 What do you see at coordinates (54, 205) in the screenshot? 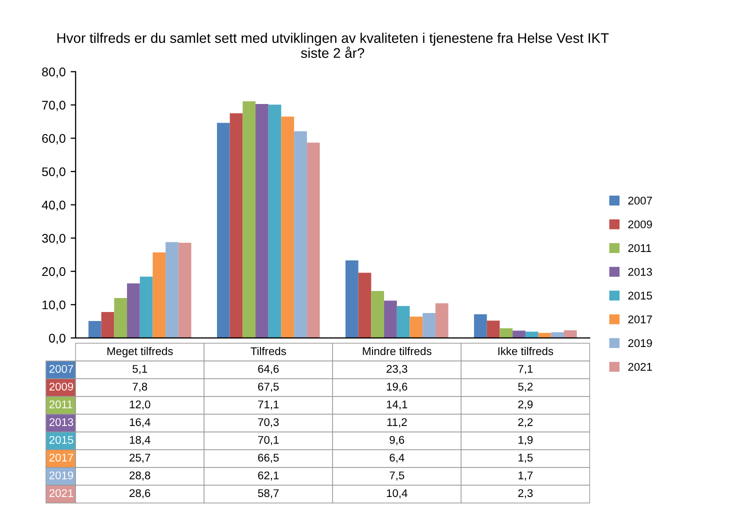
I see `y-tick-label: 40,0` at bounding box center [54, 205].